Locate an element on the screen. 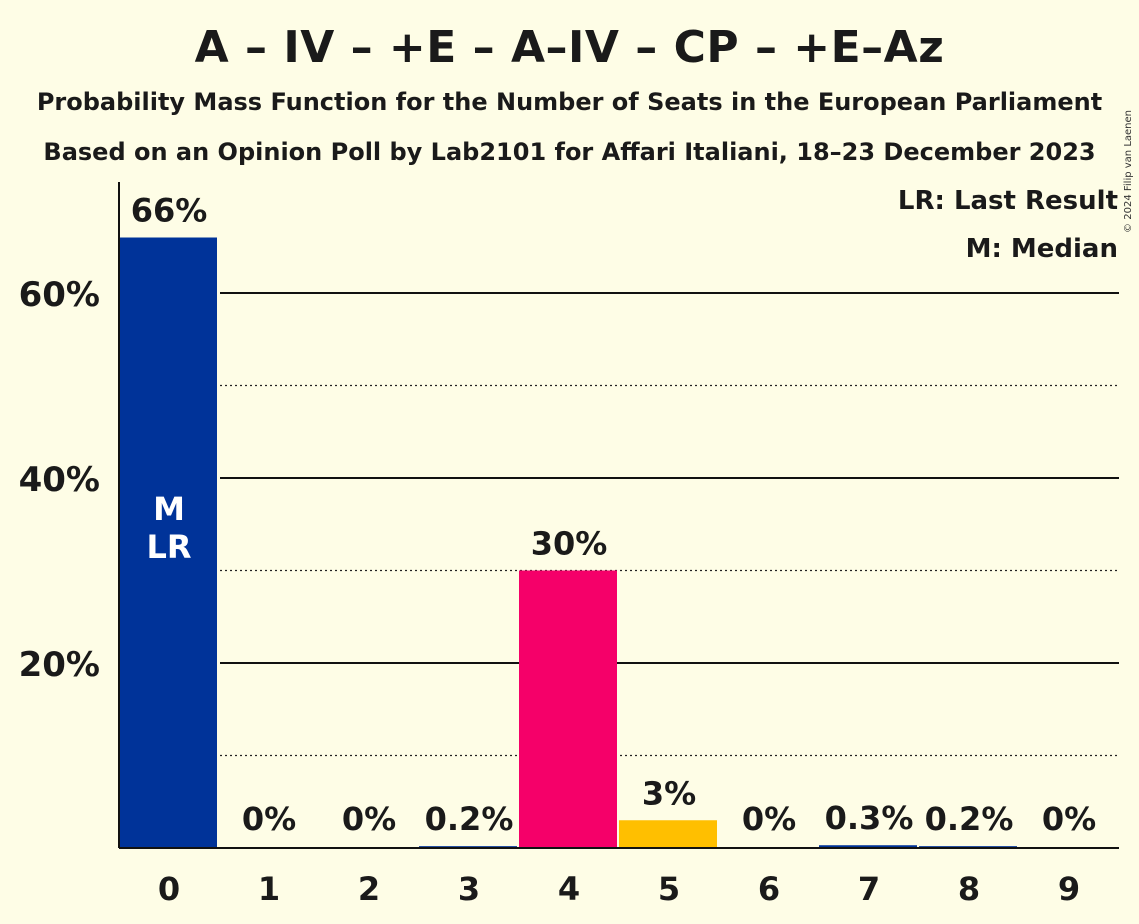 This screenshot has width=1139, height=924. y-tick-label-60: 60% is located at coordinates (59, 295).